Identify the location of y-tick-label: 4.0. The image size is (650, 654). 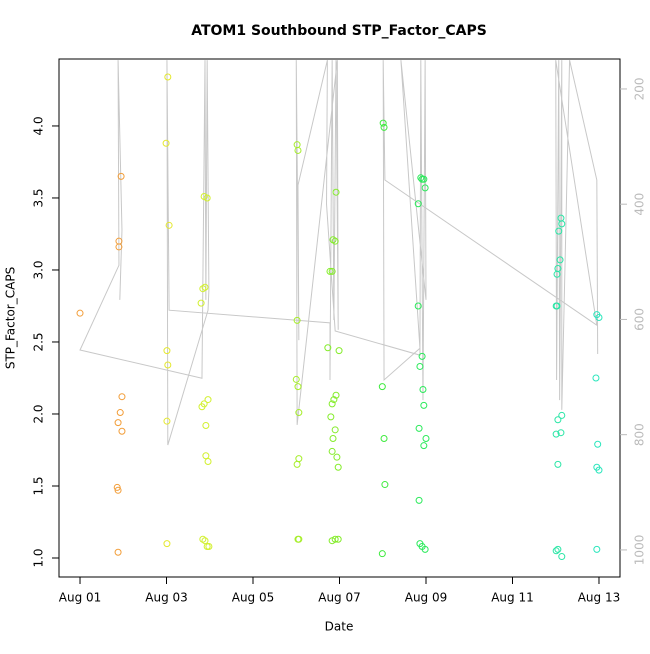
(39, 125).